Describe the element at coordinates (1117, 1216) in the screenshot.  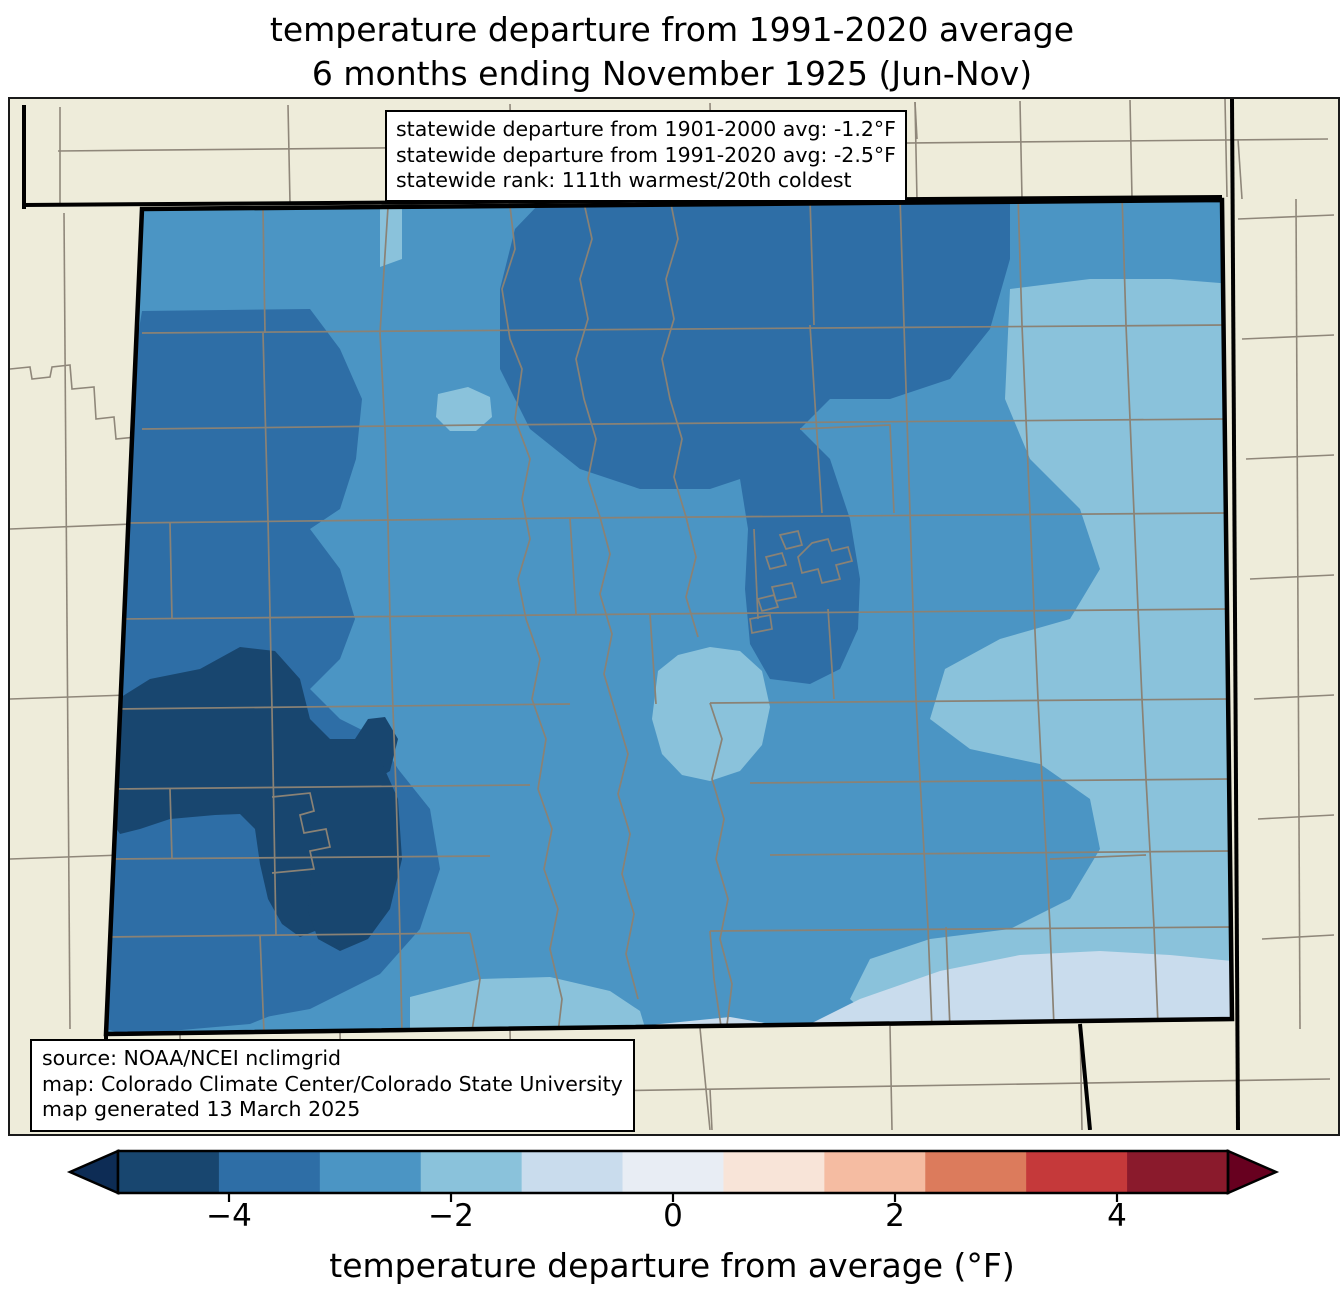
I see `colorbar-tick-label: 4` at that location.